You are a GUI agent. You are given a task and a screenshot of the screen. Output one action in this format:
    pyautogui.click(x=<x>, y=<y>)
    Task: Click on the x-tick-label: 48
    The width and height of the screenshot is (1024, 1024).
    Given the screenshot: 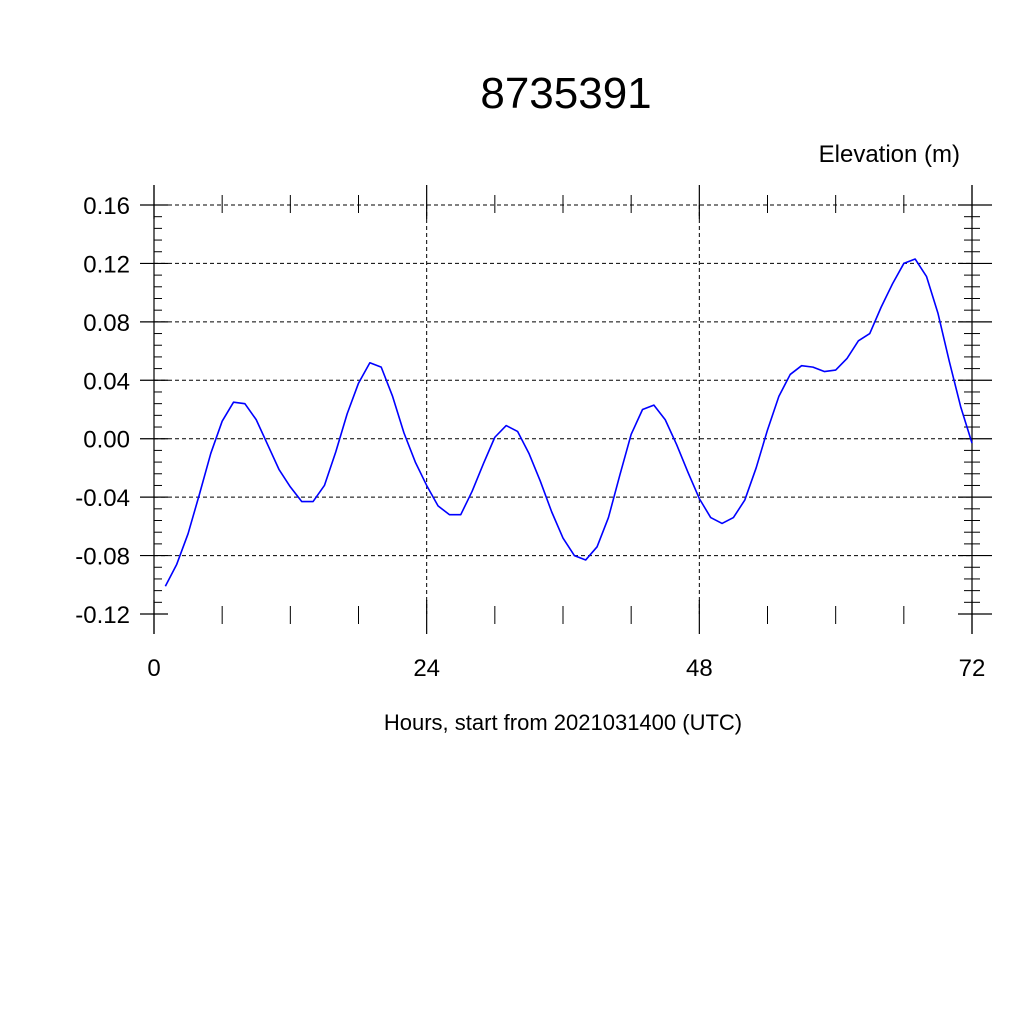 What is the action you would take?
    pyautogui.click(x=699, y=668)
    